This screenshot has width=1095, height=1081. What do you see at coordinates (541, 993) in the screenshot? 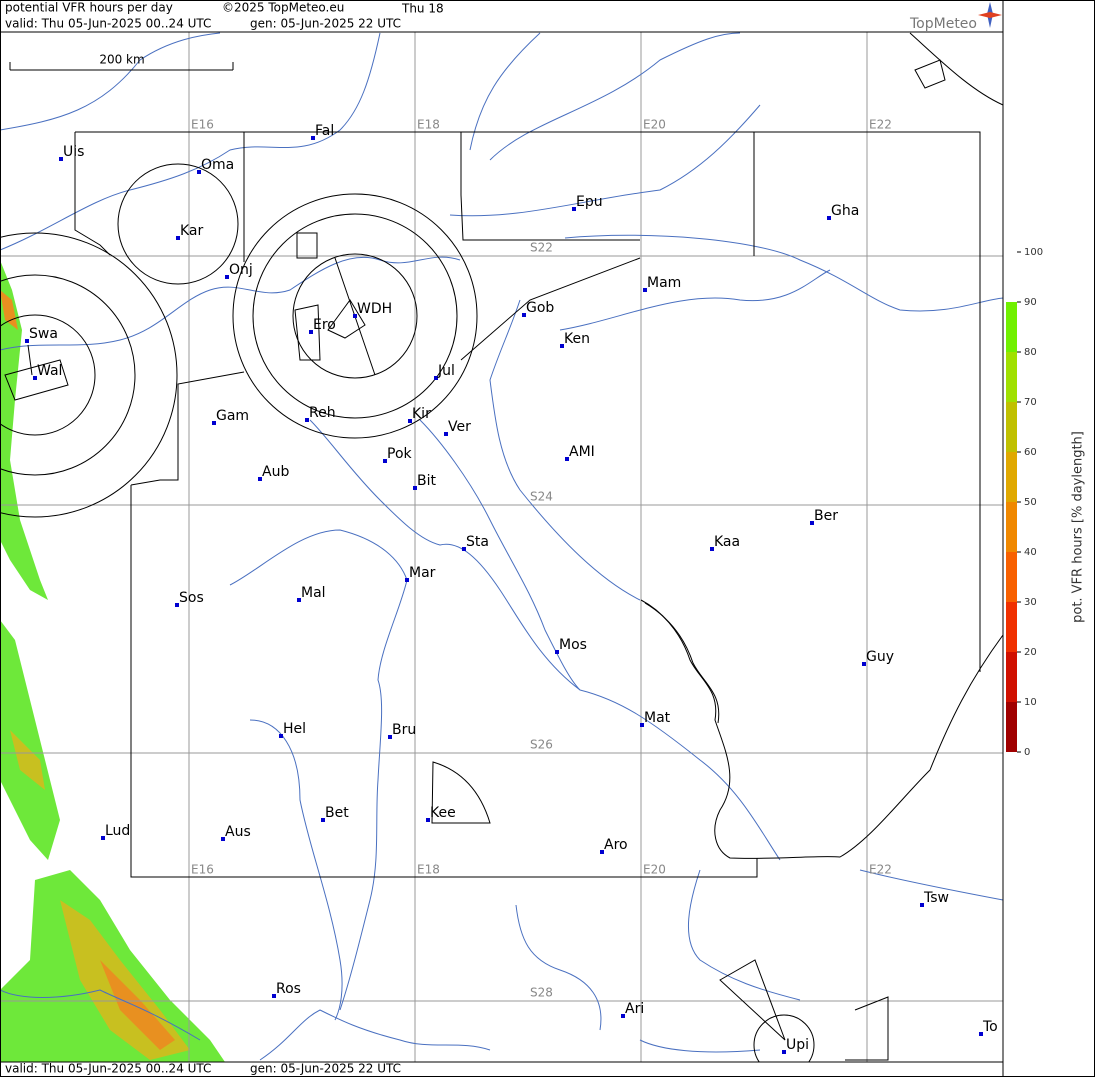
I see `latitude-label: S28` at bounding box center [541, 993].